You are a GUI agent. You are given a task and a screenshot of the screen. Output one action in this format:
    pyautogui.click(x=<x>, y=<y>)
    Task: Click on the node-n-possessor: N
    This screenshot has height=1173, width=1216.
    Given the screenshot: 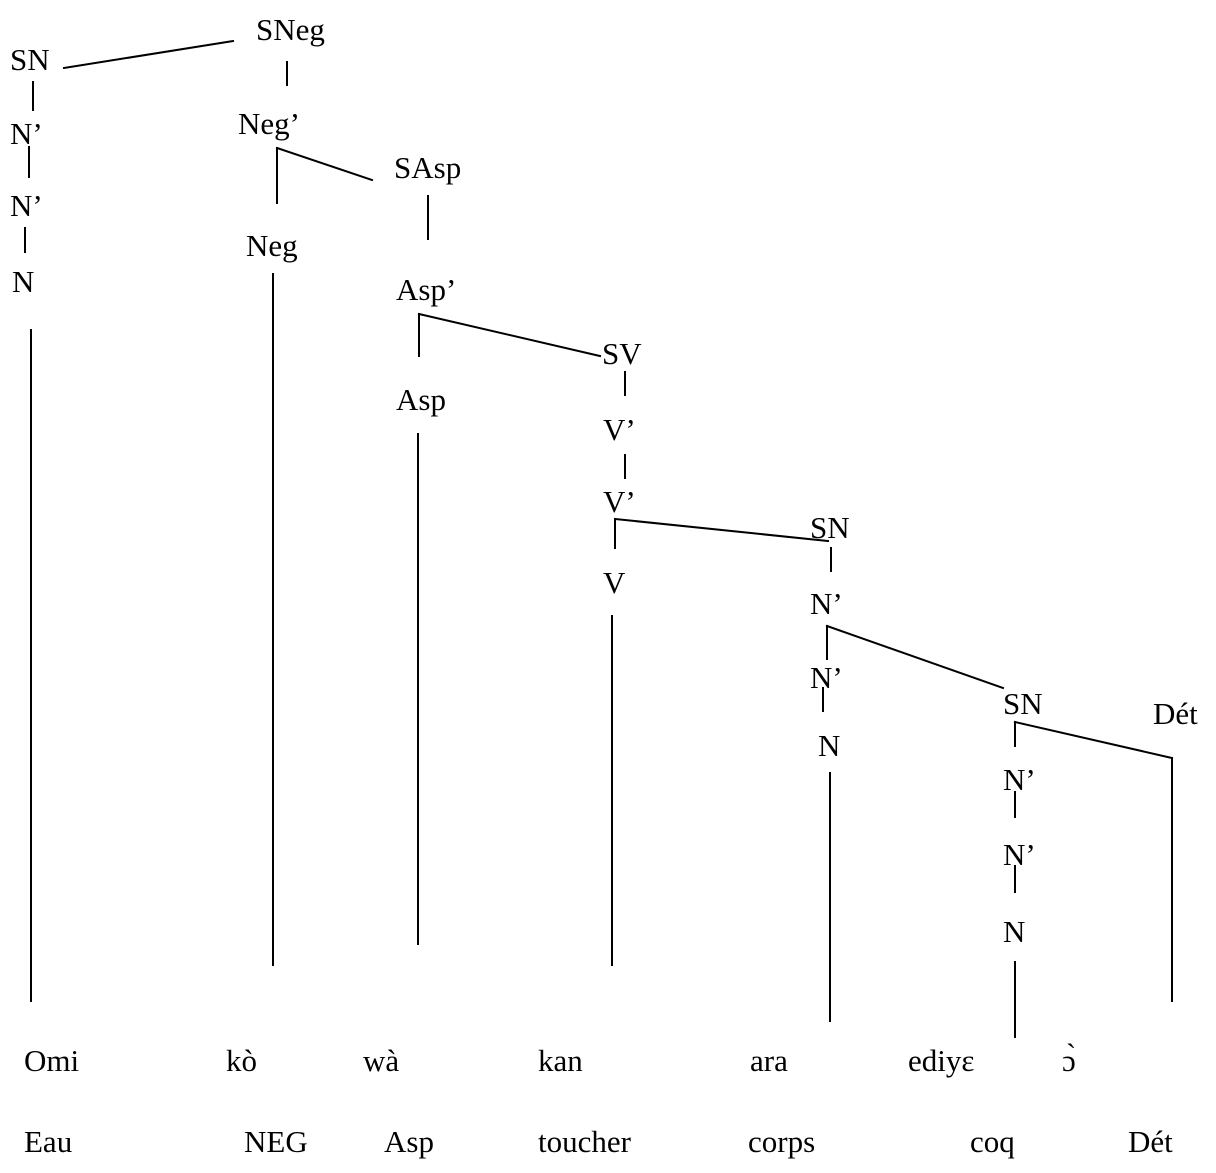 What is the action you would take?
    pyautogui.click(x=1014, y=931)
    